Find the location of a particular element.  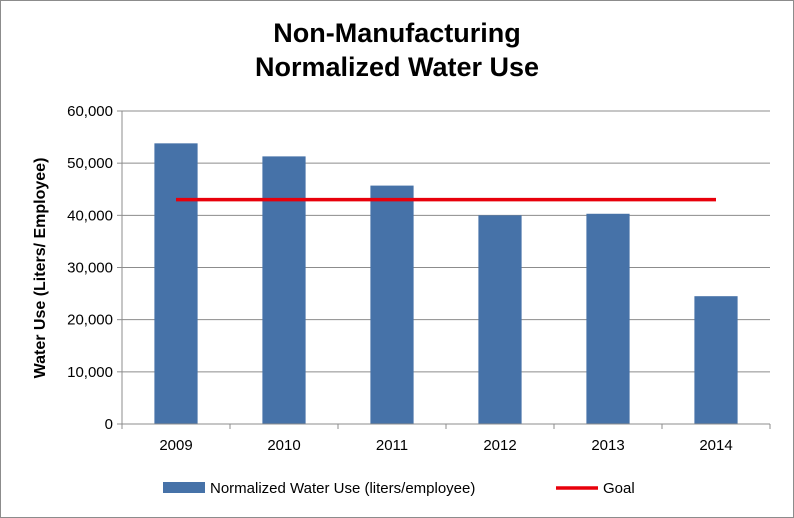

x-tick-label: 2011 is located at coordinates (392, 445).